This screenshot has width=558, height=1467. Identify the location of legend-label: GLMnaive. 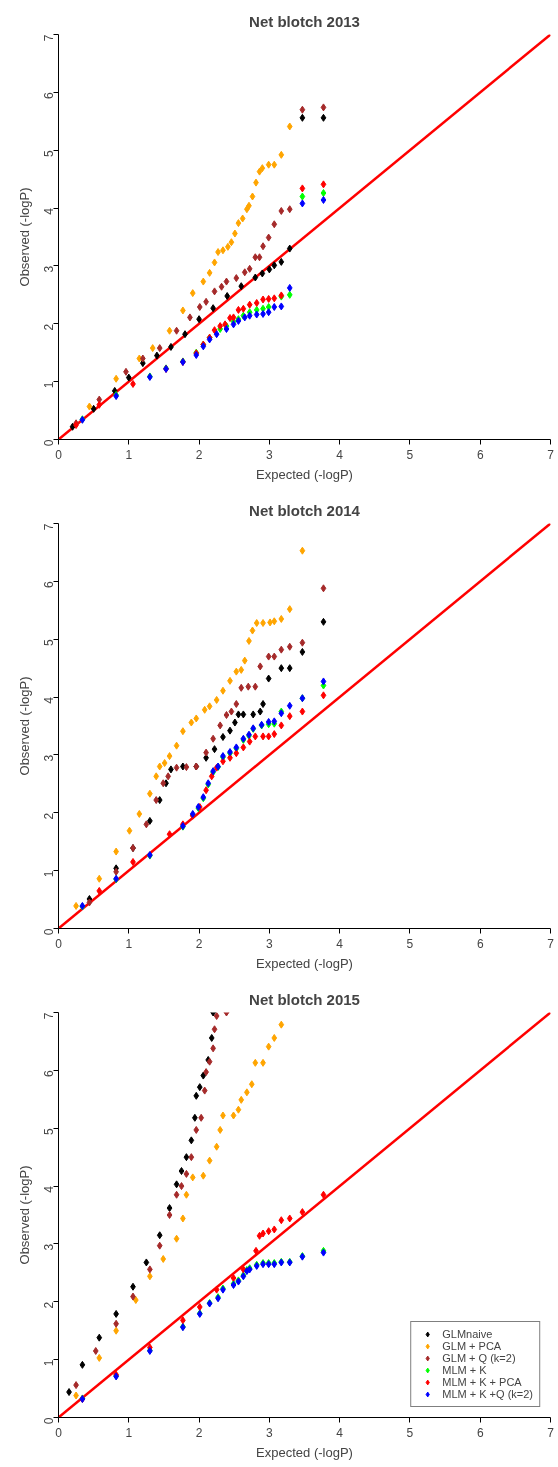
(467, 1334).